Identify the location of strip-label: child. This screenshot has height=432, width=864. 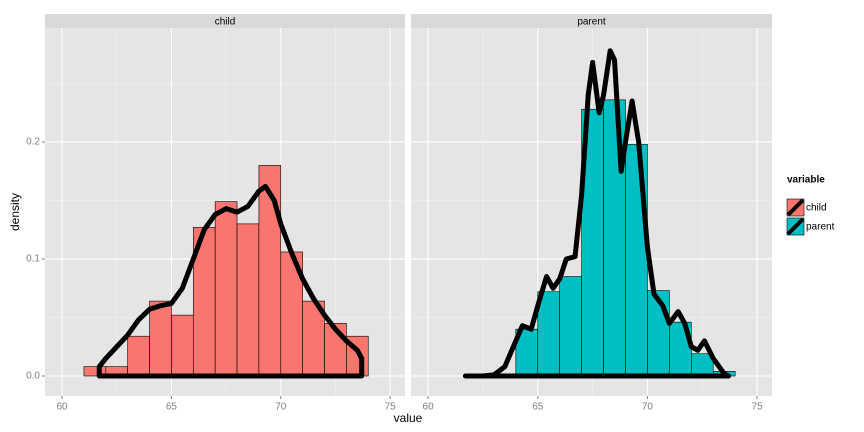
(225, 22).